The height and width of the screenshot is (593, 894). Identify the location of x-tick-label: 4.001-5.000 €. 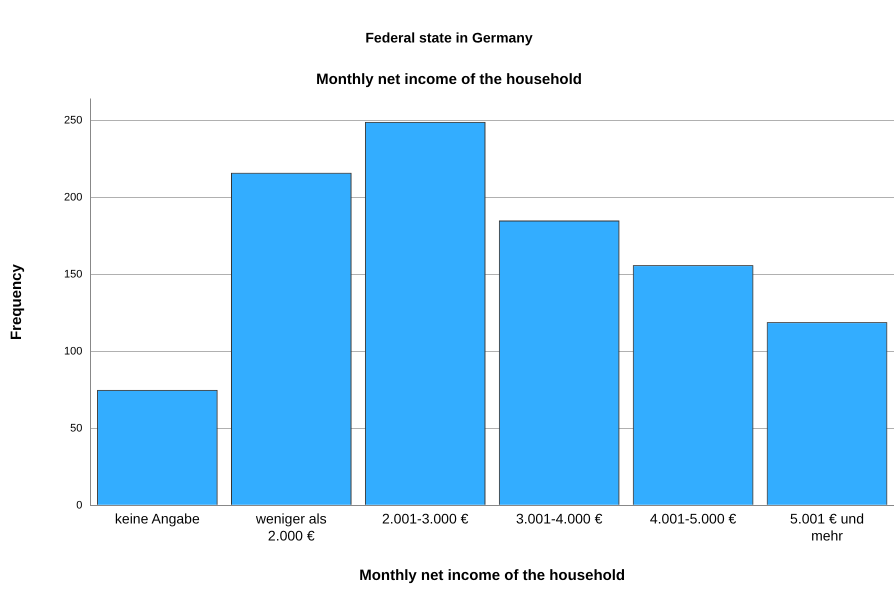
(693, 518).